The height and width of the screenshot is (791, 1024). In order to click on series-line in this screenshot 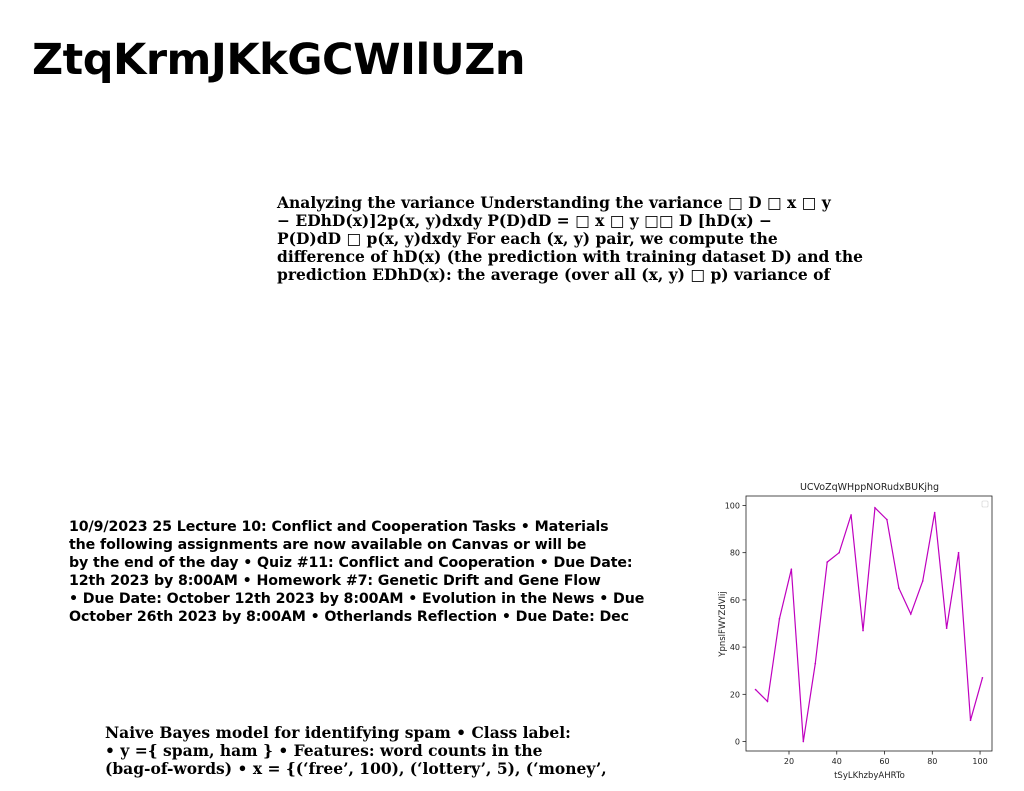, I will do `click(869, 624)`.